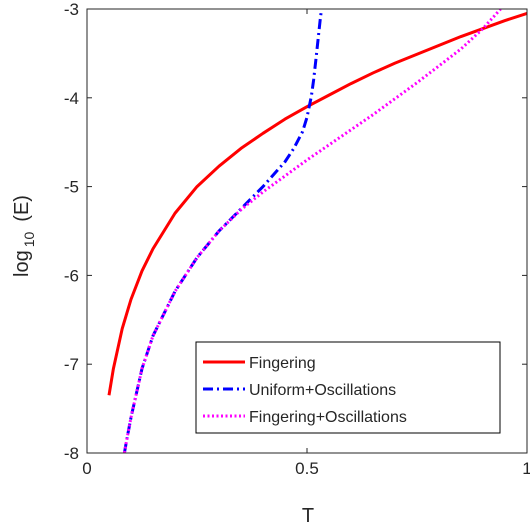 This screenshot has width=530, height=527. Describe the element at coordinates (29, 239) in the screenshot. I see `y-axis-title-sub: 10` at that location.